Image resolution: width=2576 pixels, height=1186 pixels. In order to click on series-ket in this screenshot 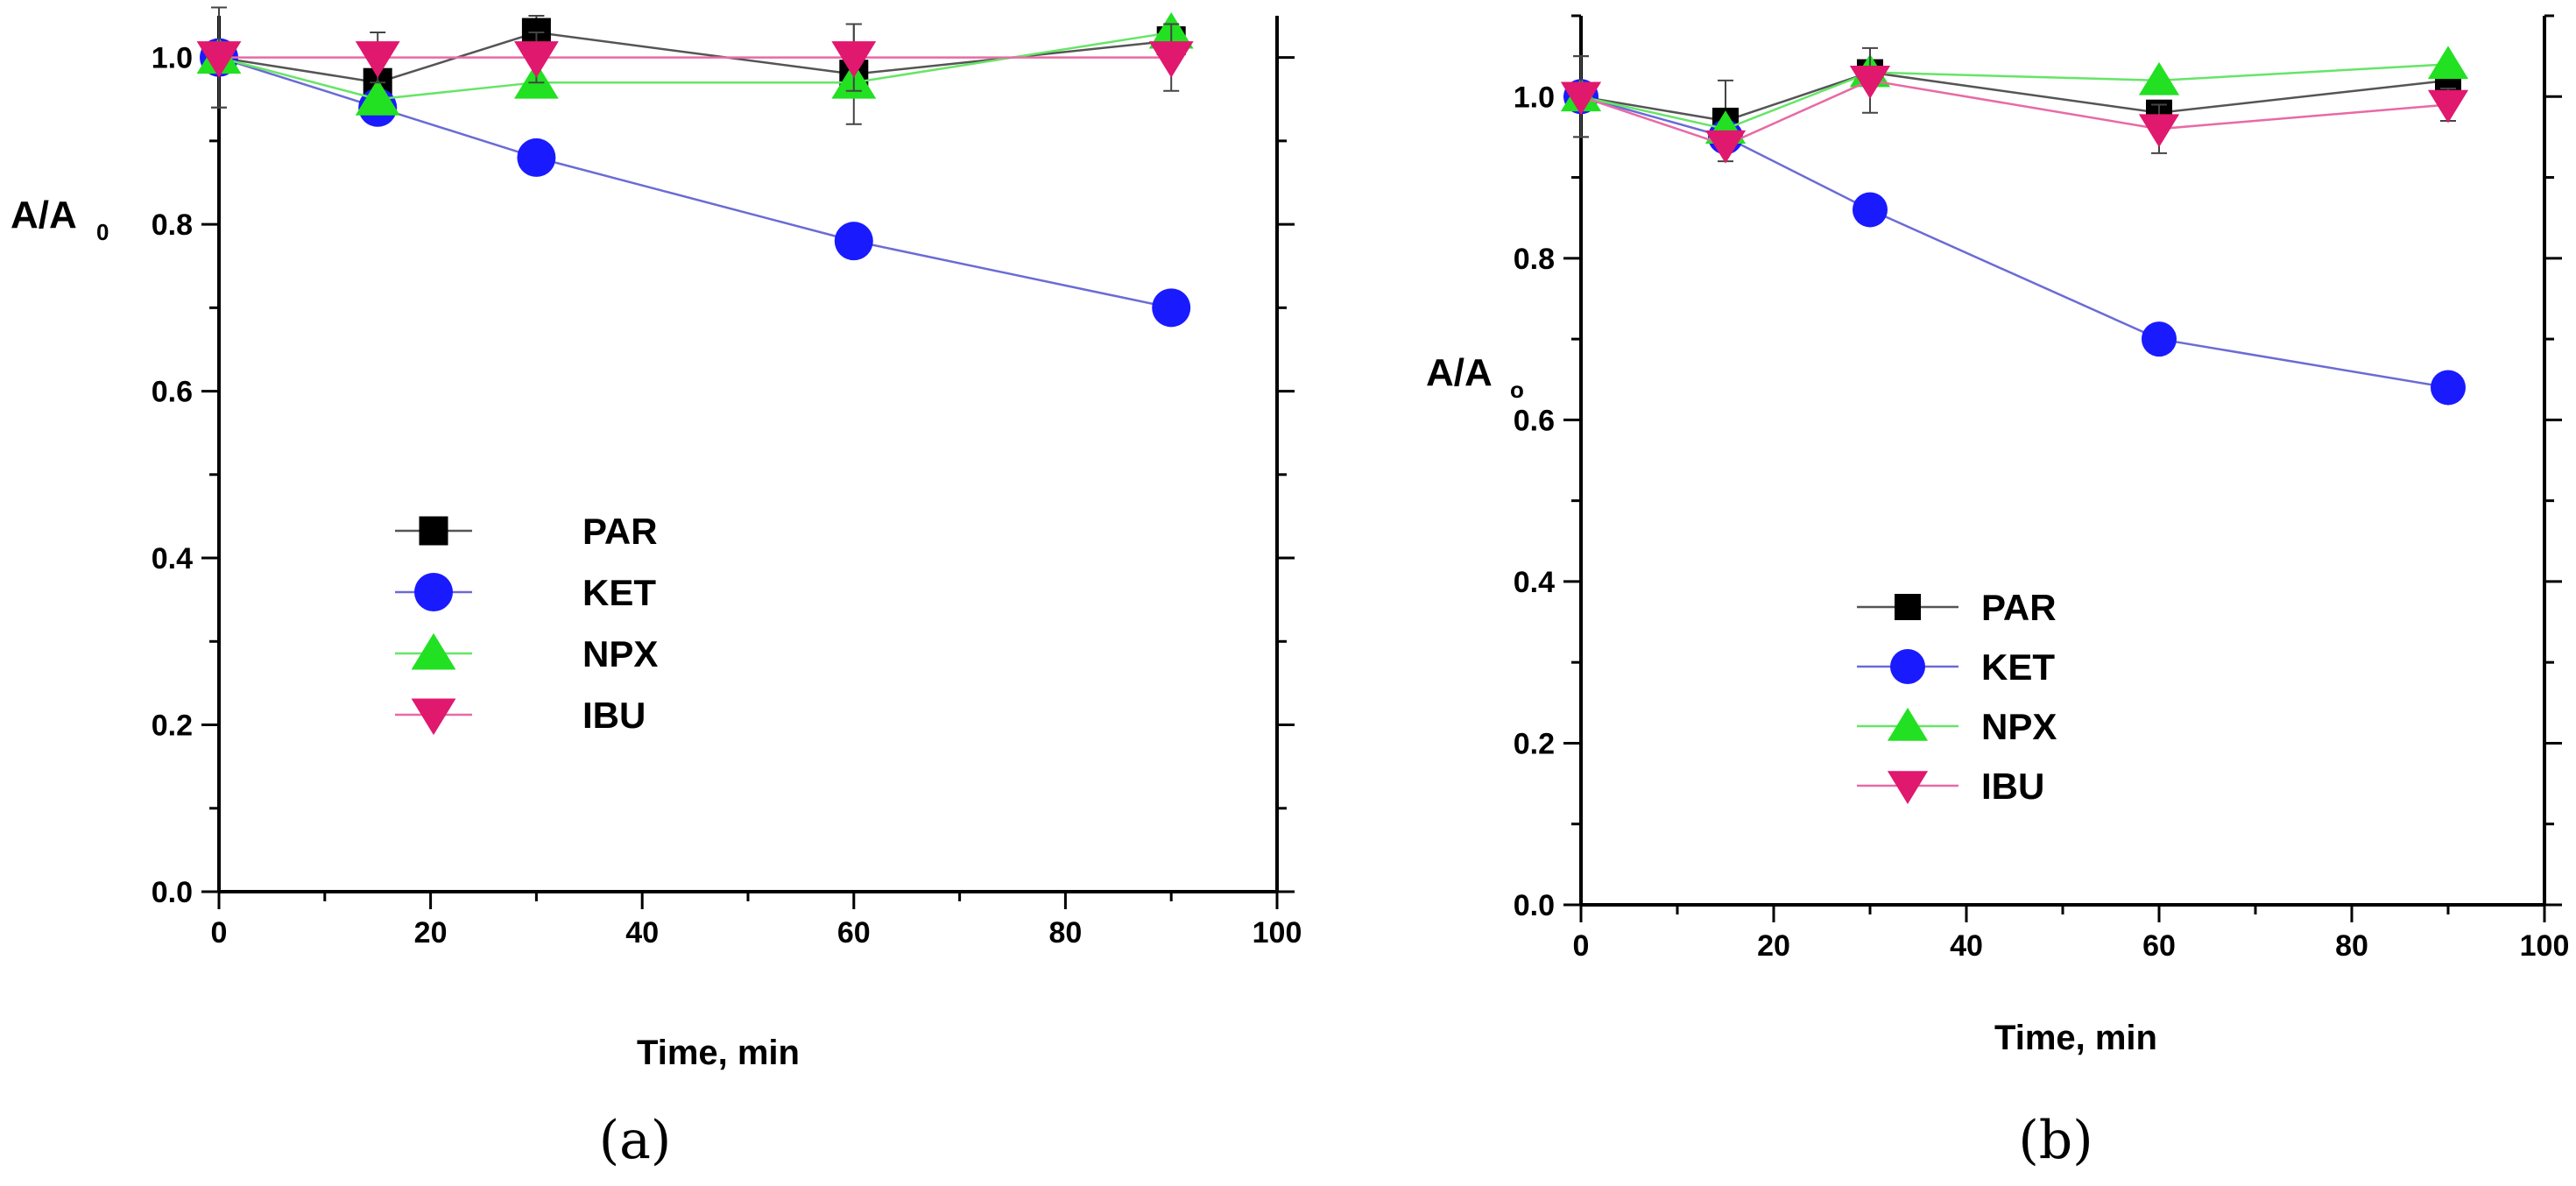, I will do `click(2014, 242)`.